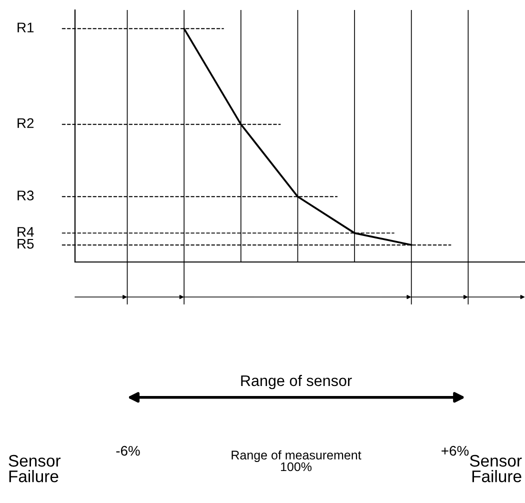 This screenshot has height=503, width=525. I want to click on text: Range of measurement 100%, so click(297, 461).